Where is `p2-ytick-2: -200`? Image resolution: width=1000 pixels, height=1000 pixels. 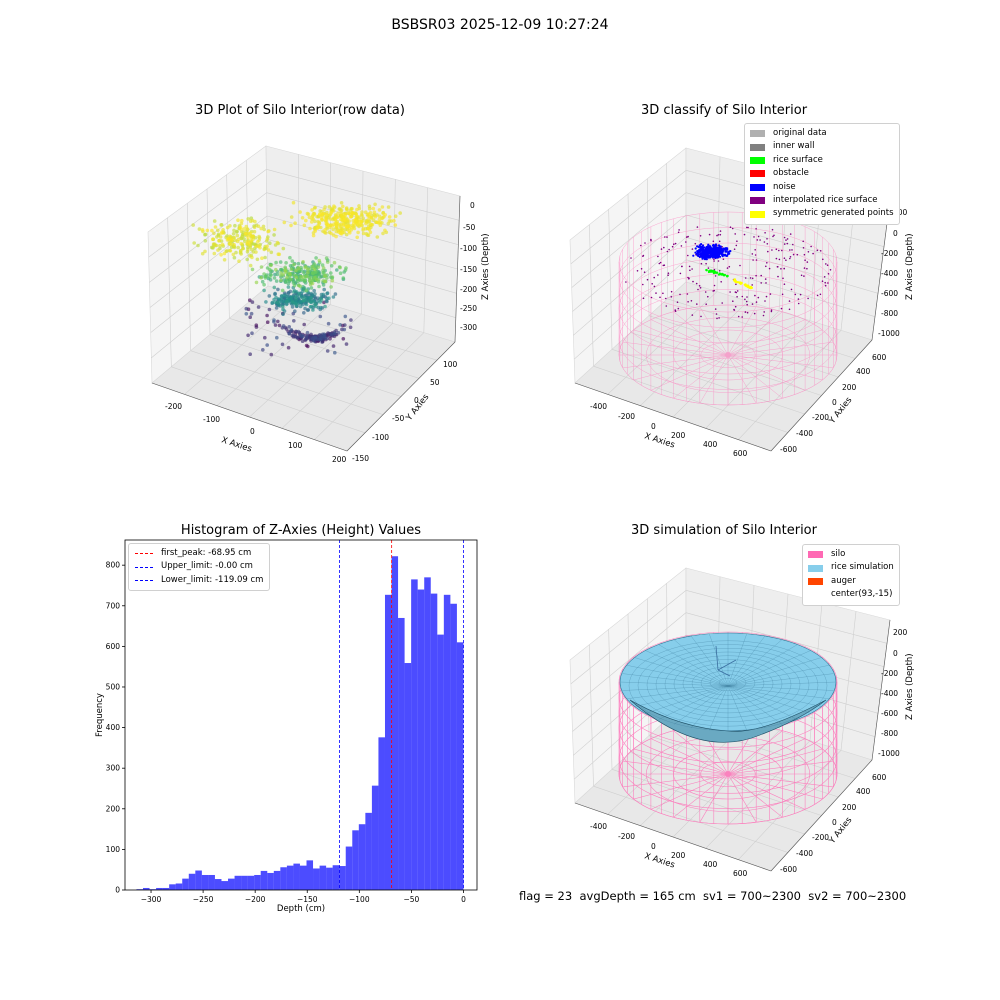 p2-ytick-2: -200 is located at coordinates (820, 417).